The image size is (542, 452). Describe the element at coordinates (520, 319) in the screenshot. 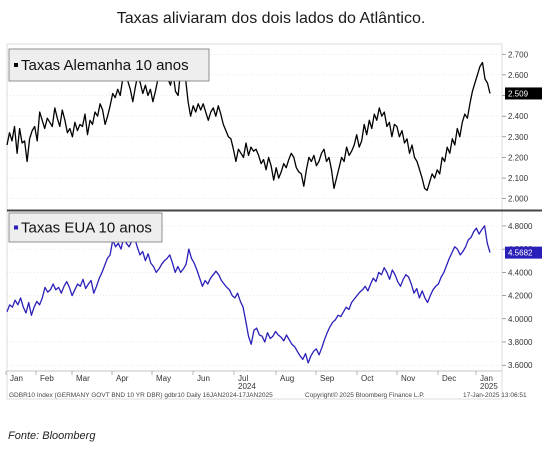

I see `y-tick-label: 4.0000` at that location.